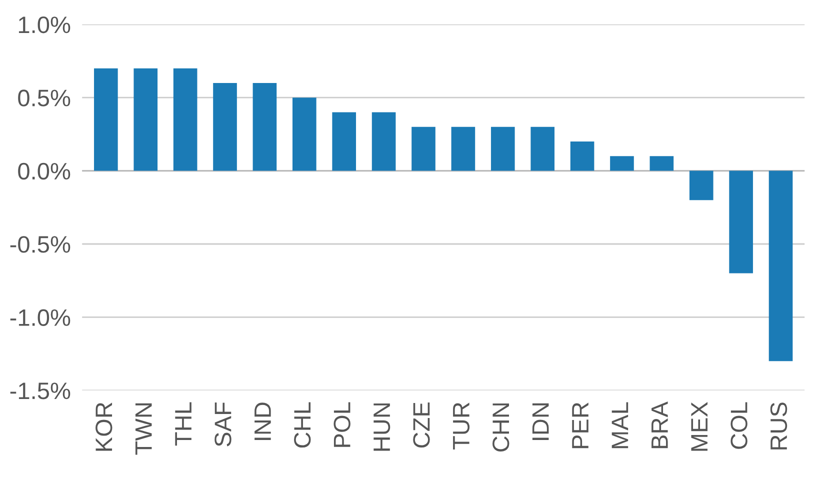 This screenshot has height=488, width=821. What do you see at coordinates (342, 424) in the screenshot?
I see `x-tick-label: POL` at bounding box center [342, 424].